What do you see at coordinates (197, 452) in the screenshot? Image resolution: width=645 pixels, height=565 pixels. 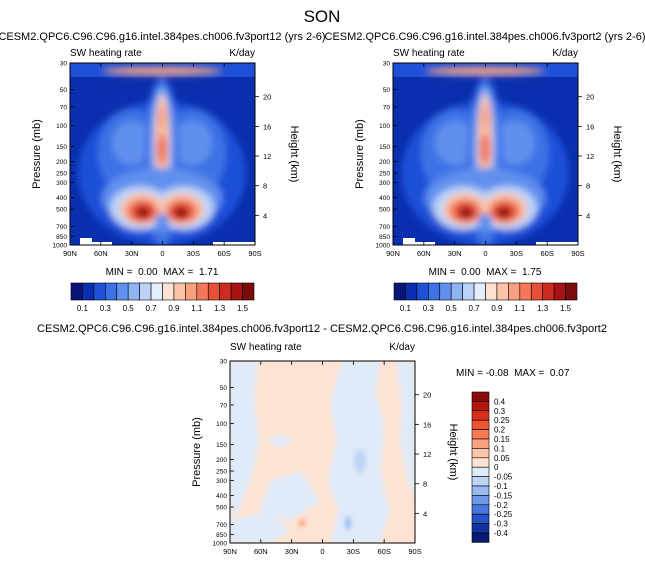 I see `panel-c-ylabel: Pressure (mb)` at bounding box center [197, 452].